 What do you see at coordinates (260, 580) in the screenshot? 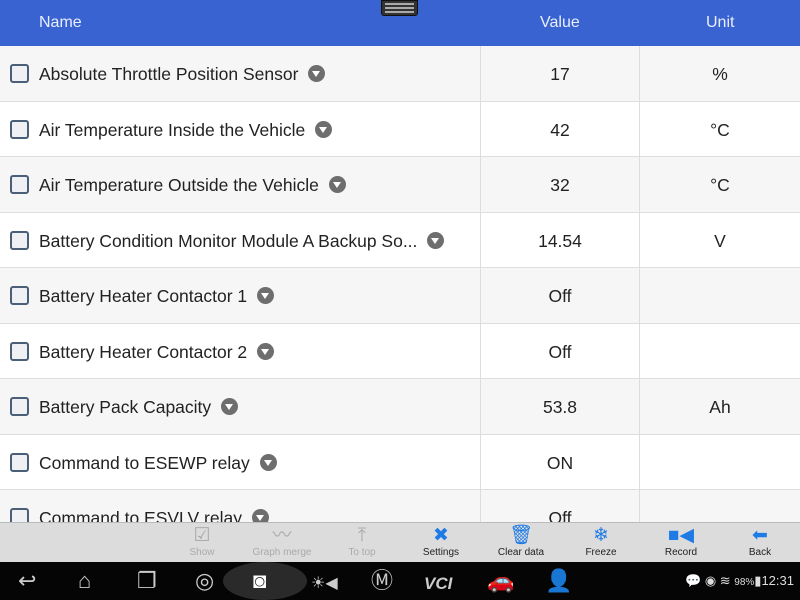
I see `camera-icon: ◙` at bounding box center [260, 580].